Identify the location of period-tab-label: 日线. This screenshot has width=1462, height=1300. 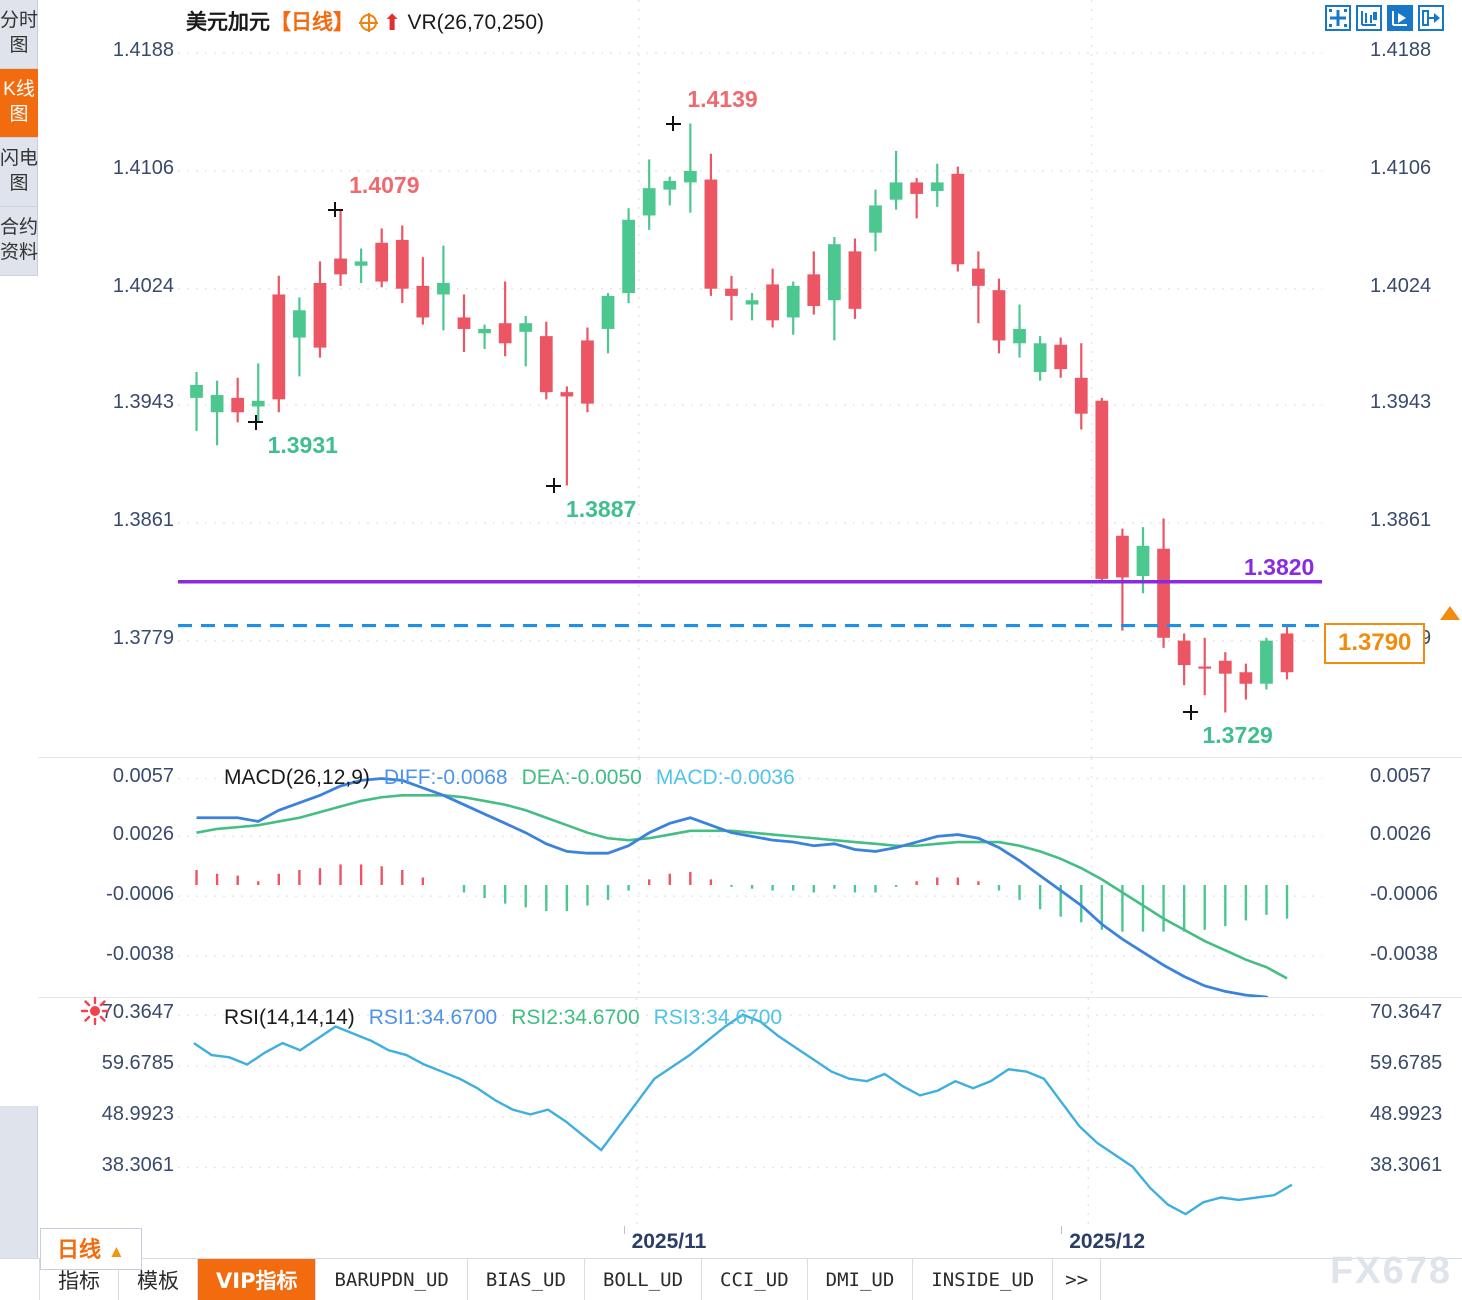
(79, 1249).